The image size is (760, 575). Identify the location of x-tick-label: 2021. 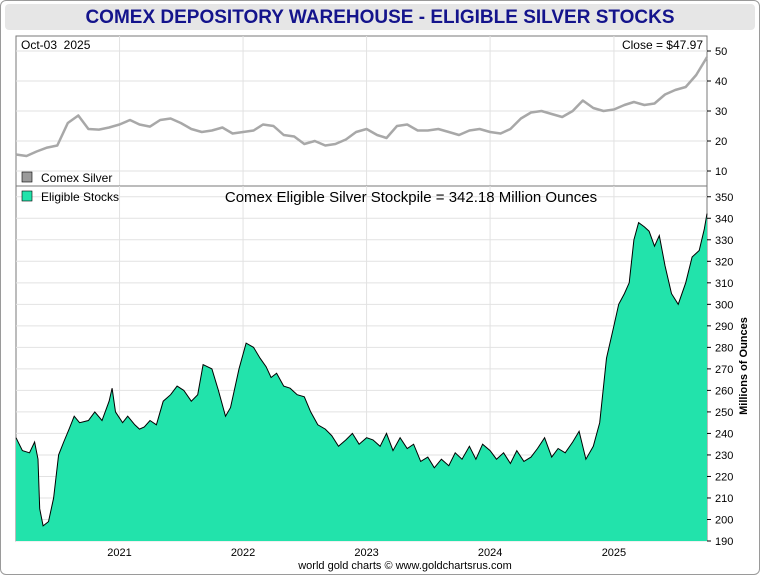
(119, 553).